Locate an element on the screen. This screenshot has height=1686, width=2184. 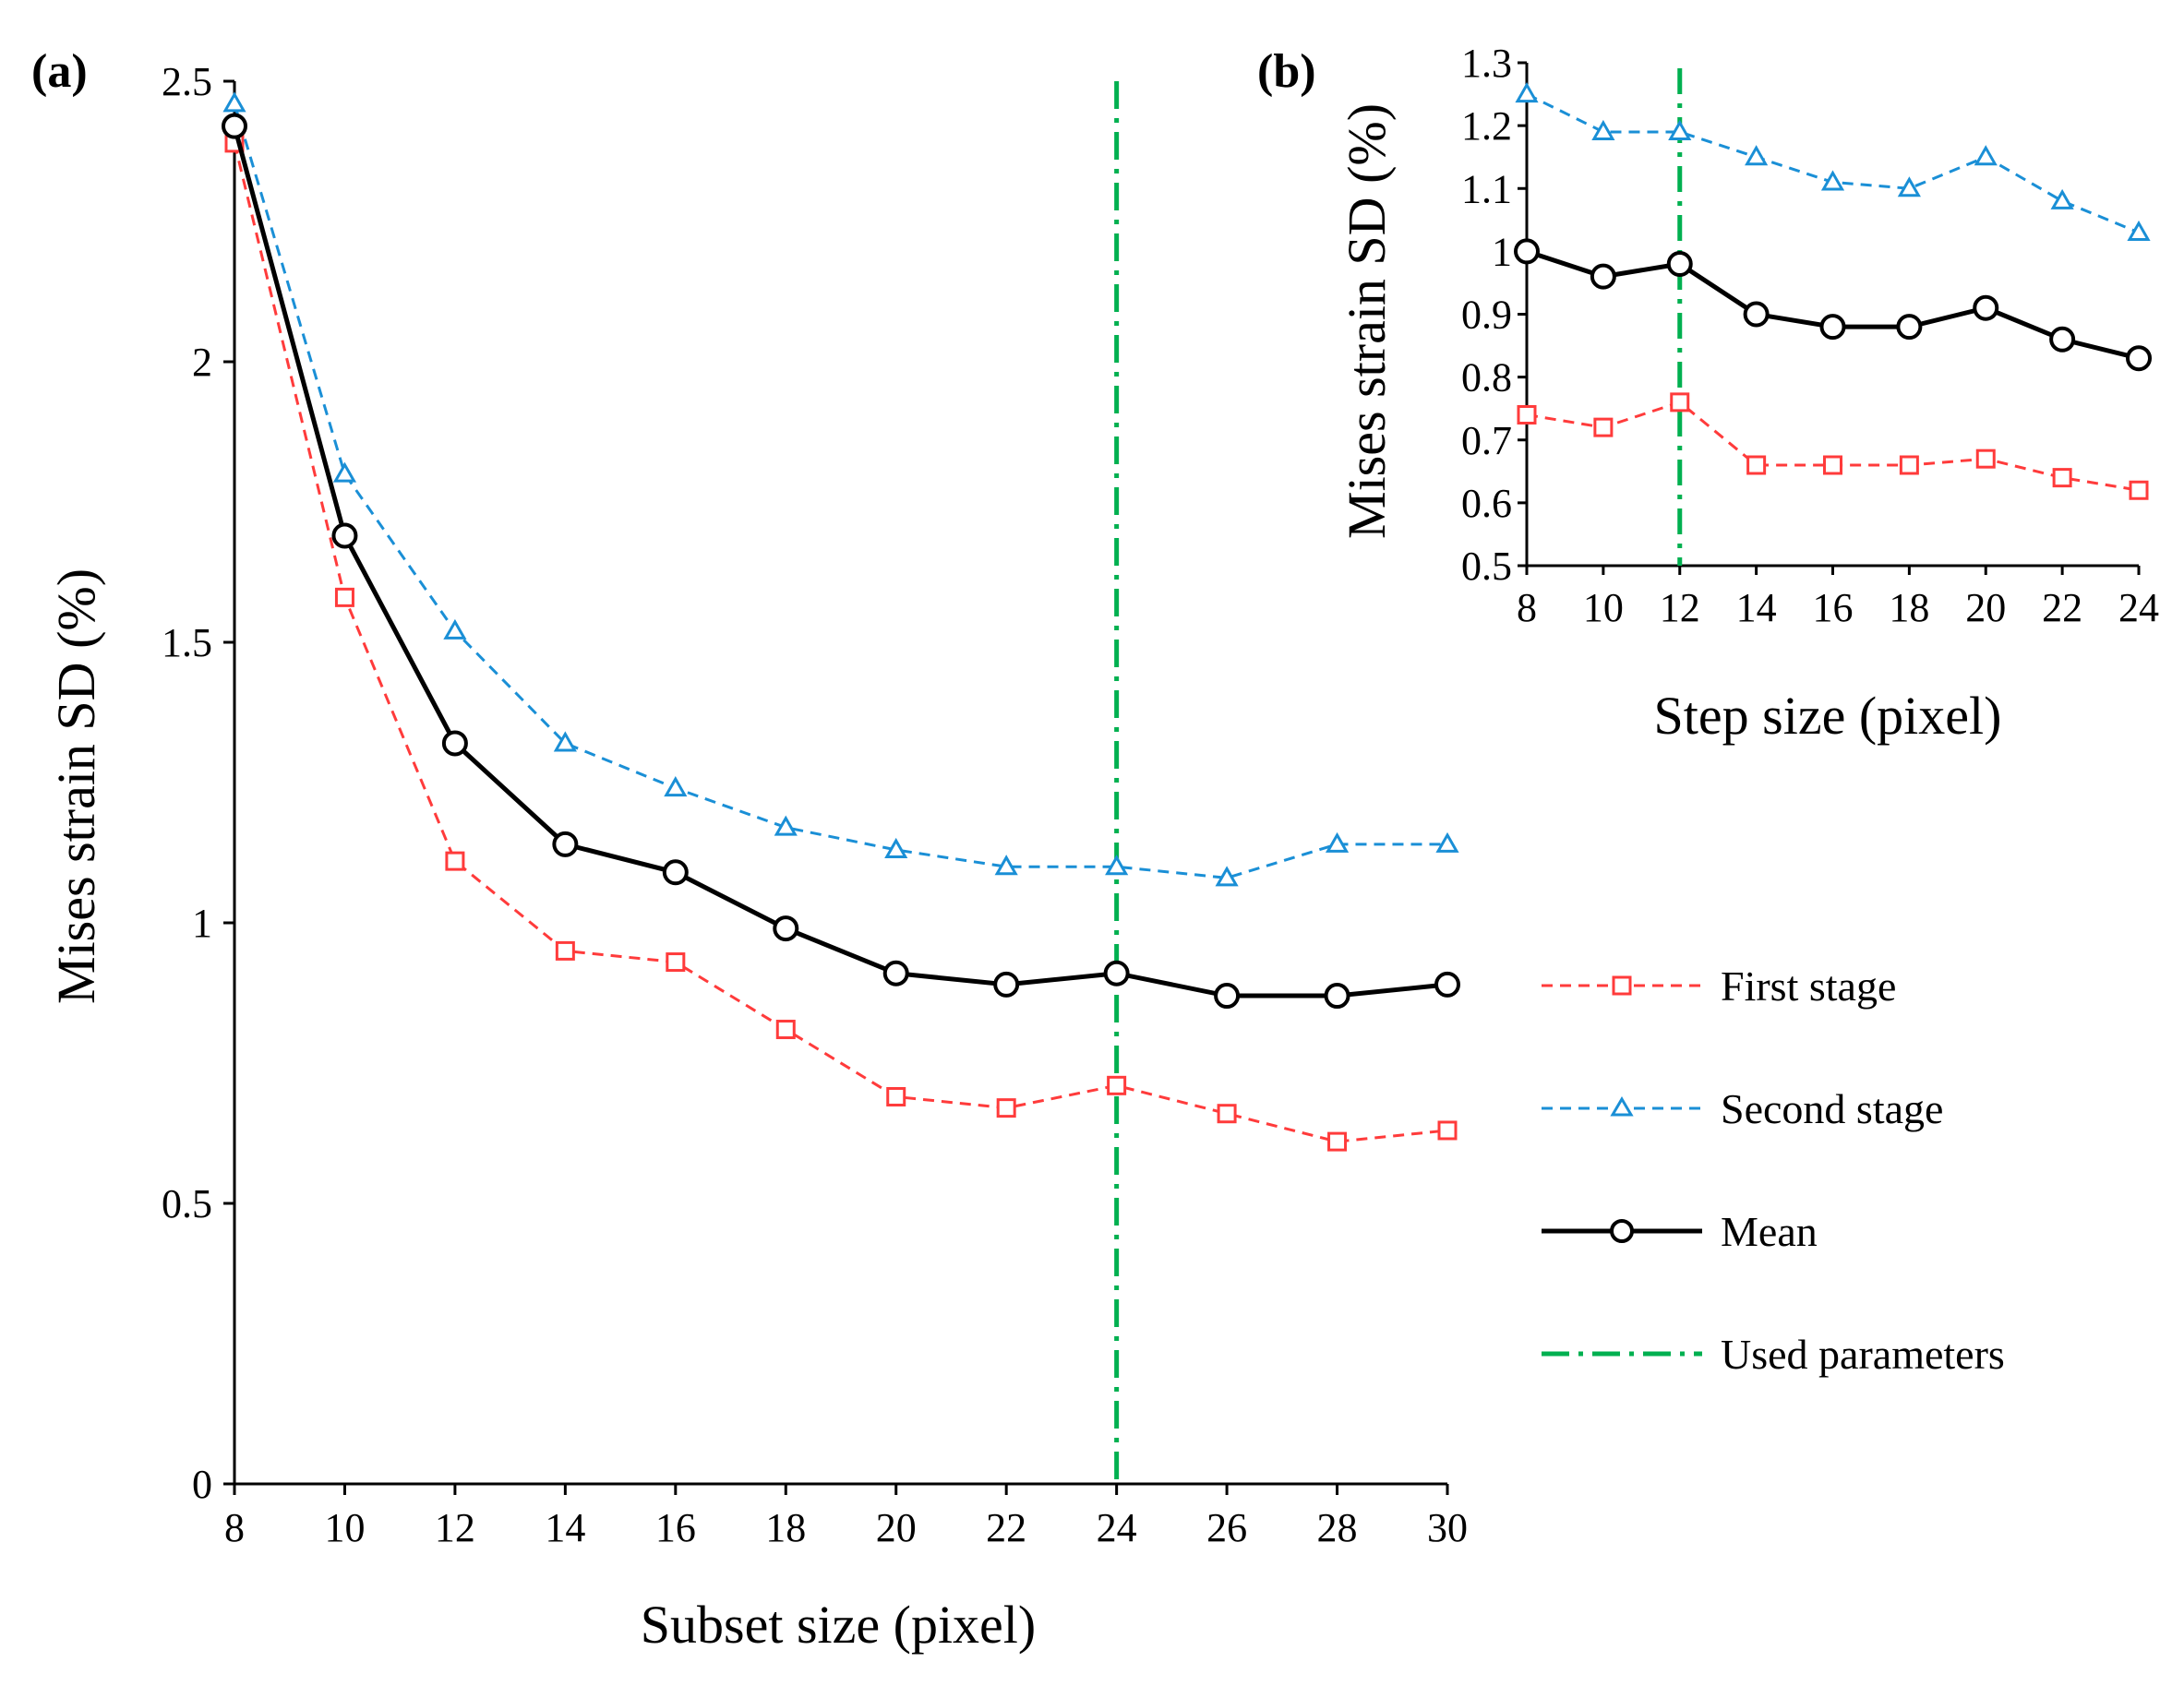
series-second-stage is located at coordinates (1833, 161).